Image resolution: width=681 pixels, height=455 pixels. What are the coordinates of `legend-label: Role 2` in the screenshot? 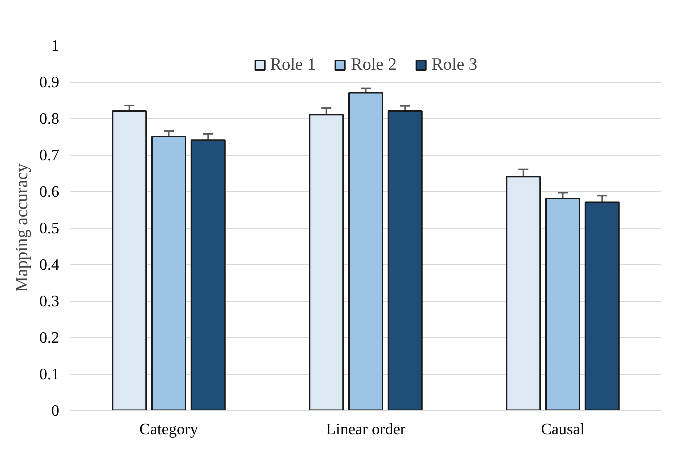 It's located at (374, 65).